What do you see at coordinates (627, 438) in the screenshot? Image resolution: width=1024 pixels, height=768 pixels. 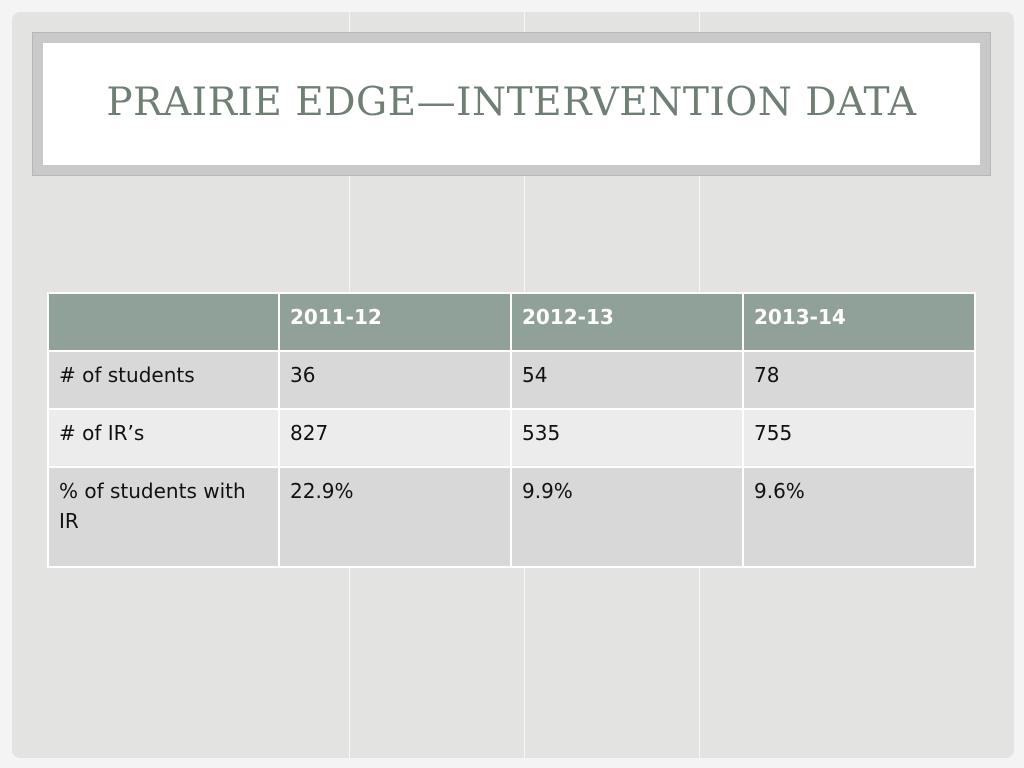 I see `table-cell: 535` at bounding box center [627, 438].